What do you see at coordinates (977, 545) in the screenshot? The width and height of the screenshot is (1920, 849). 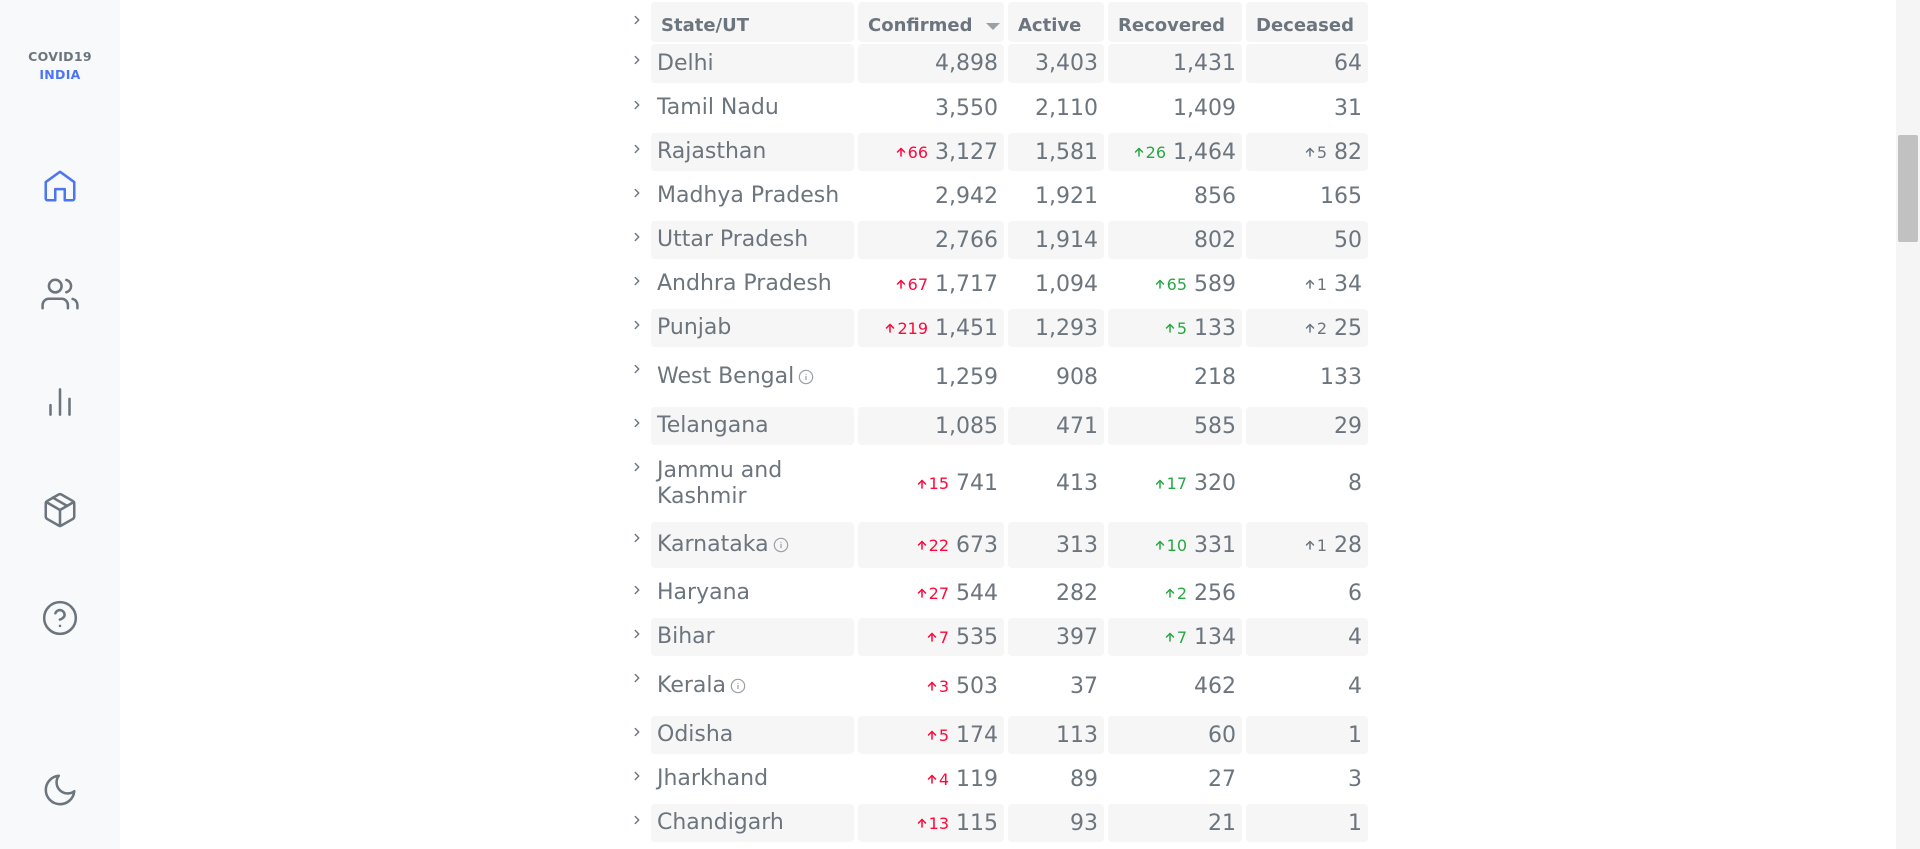 I see `confirmed-value: 673` at bounding box center [977, 545].